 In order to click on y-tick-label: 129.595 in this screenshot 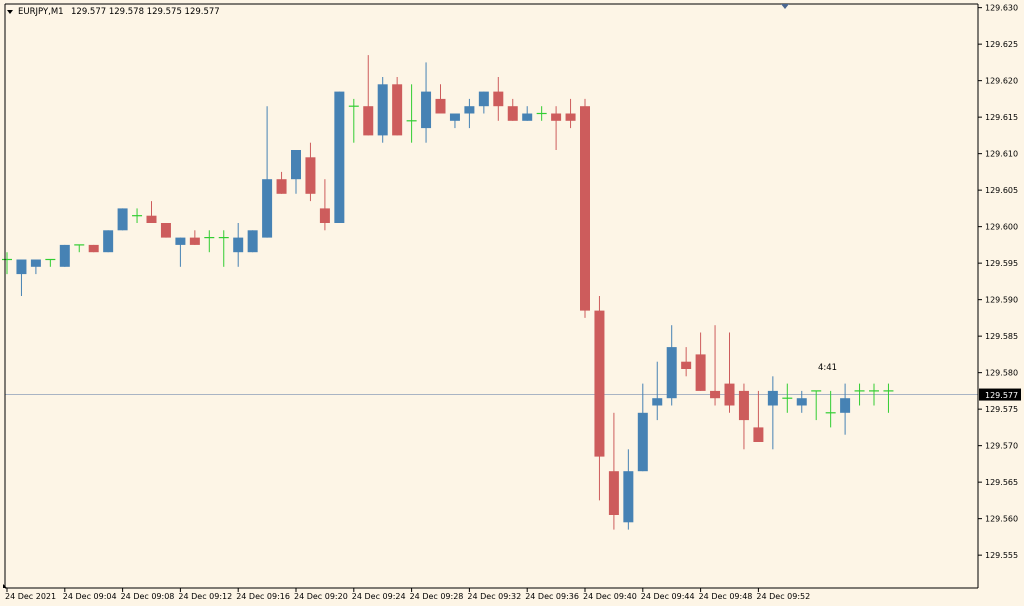, I will do `click(1001, 263)`.